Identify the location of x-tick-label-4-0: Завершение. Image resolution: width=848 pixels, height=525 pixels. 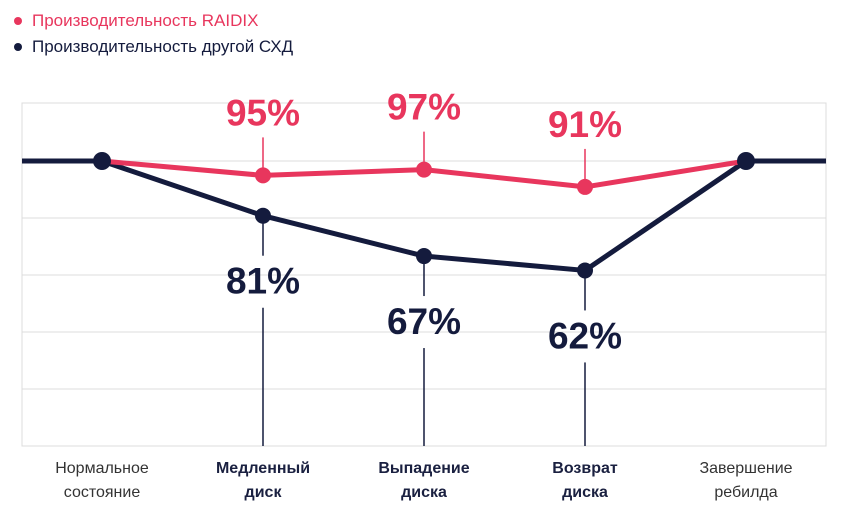
(745, 468).